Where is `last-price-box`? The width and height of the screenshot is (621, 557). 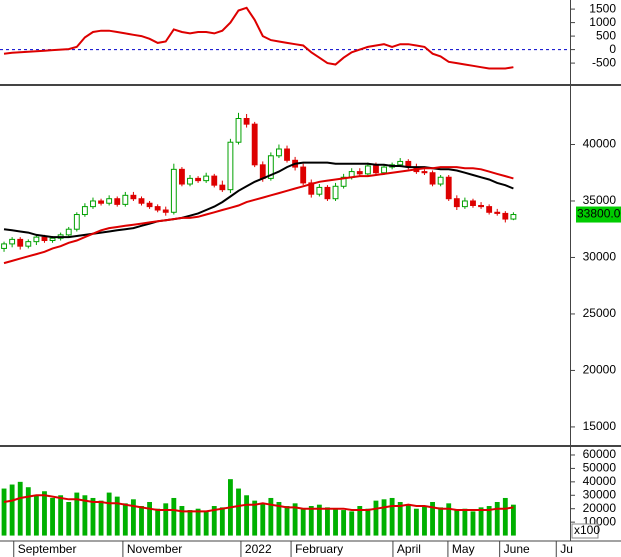 last-price-box is located at coordinates (598, 214).